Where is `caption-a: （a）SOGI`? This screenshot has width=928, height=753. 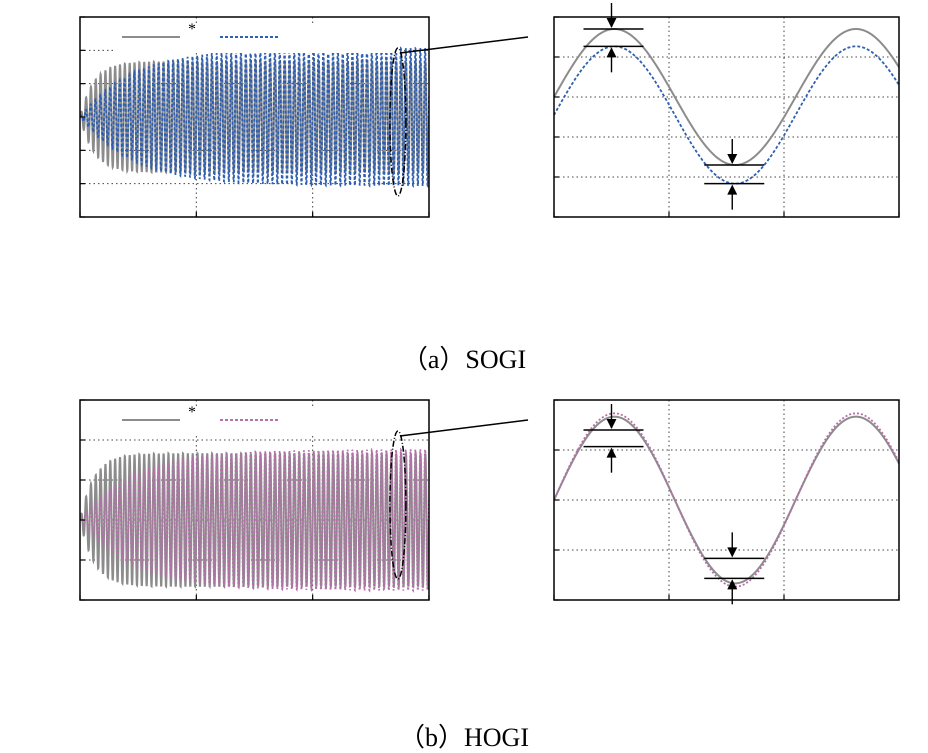 caption-a: （a）SOGI is located at coordinates (464, 359).